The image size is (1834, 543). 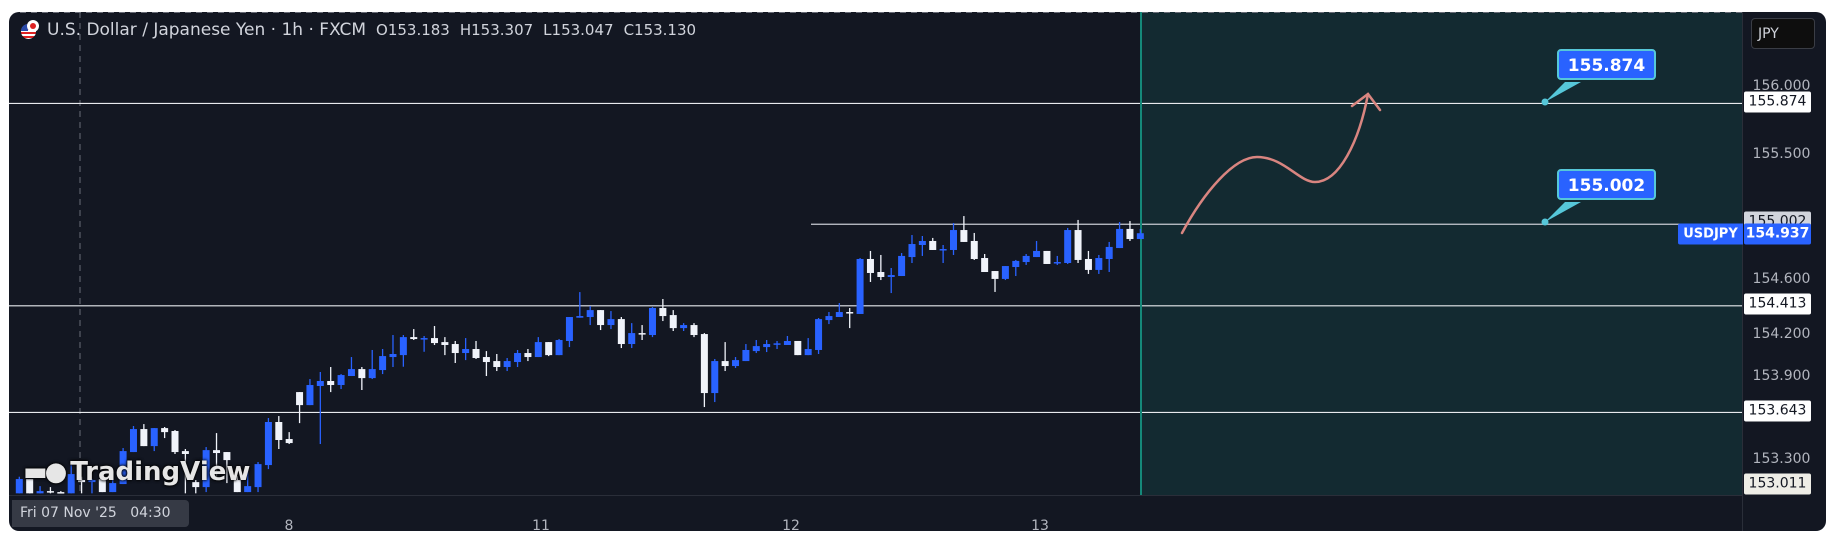 I want to click on currency-button: JPY, so click(x=1783, y=33).